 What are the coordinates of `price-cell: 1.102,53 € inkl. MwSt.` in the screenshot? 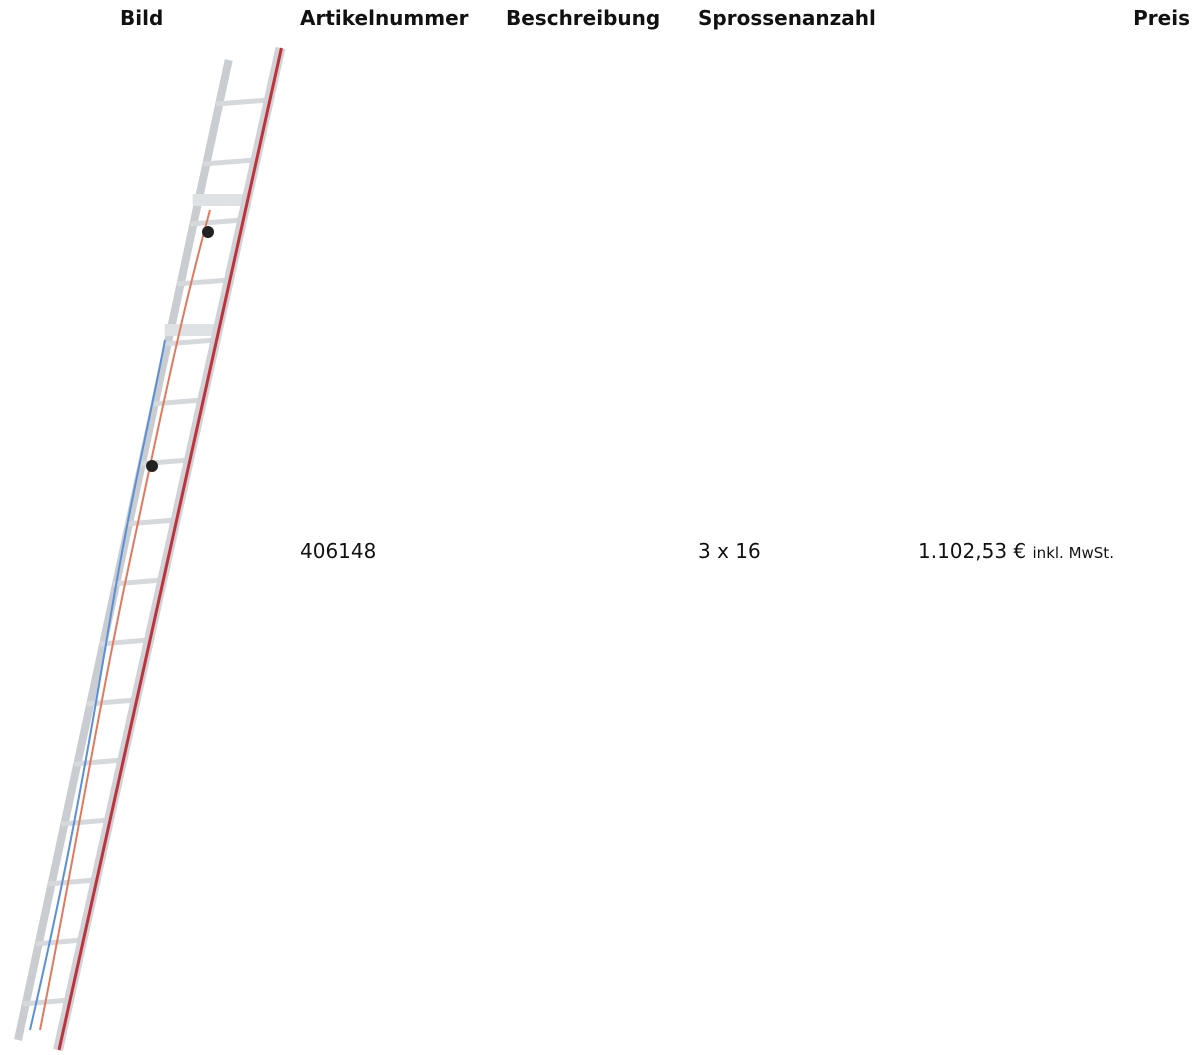 It's located at (1016, 551).